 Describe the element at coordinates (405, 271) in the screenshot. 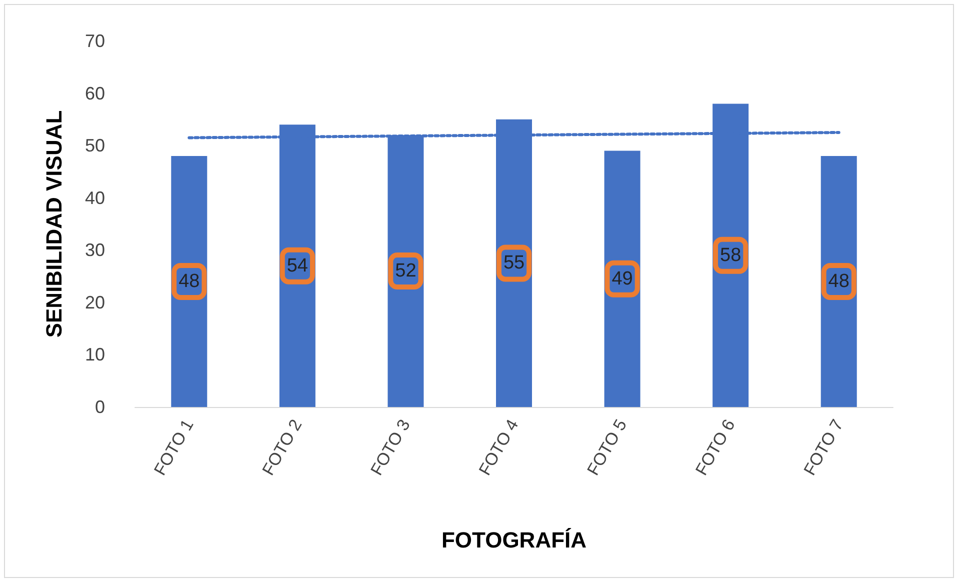

I see `data-label: 52` at that location.